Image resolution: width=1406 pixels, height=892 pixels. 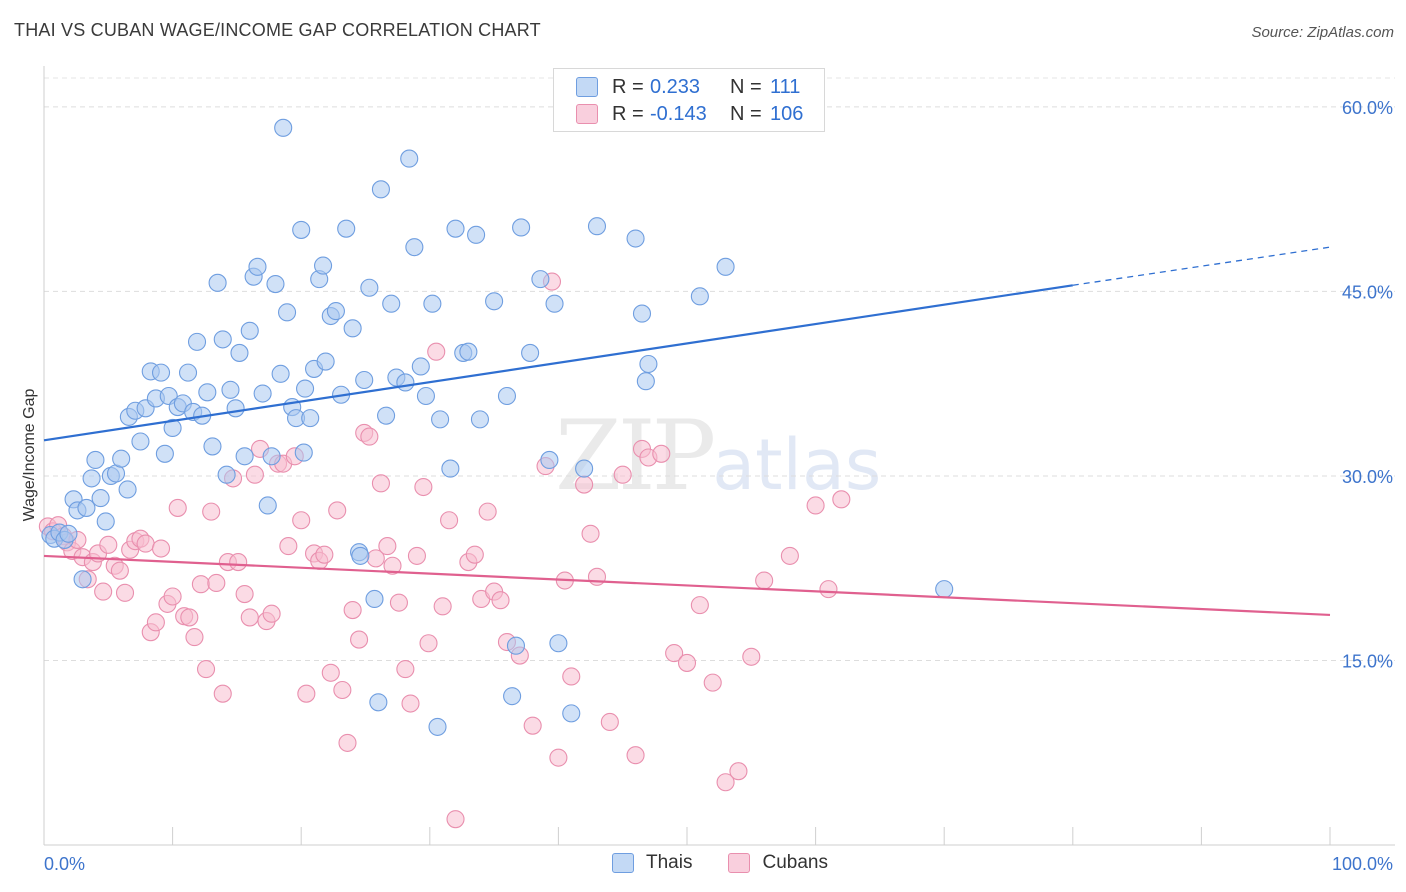 What do you see at coordinates (669, 862) in the screenshot?
I see `bottom-legend-thais: Thais` at bounding box center [669, 862].